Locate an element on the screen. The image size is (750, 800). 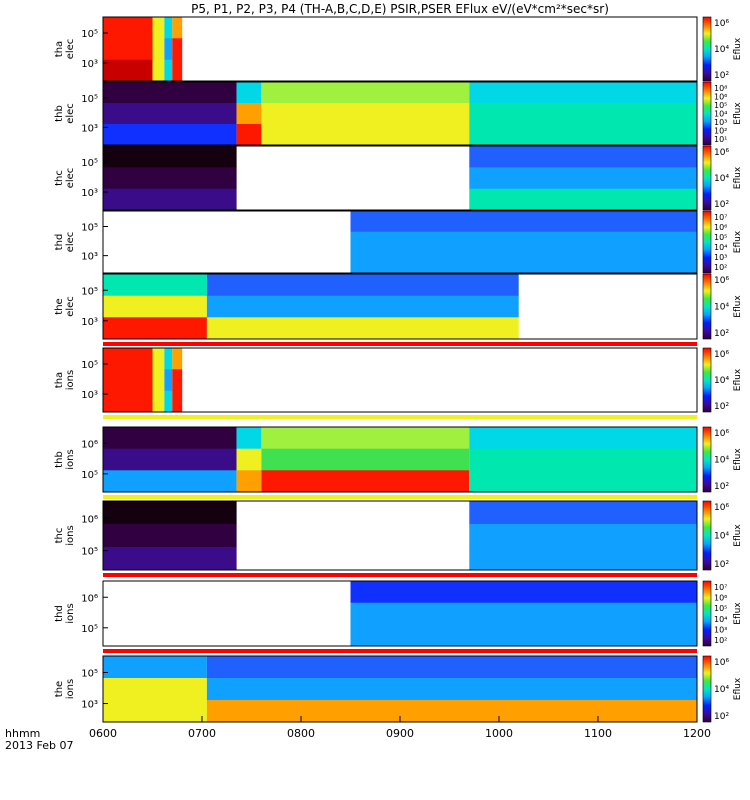
colorbar-tick-label: 10⁸ is located at coordinates (720, 88).